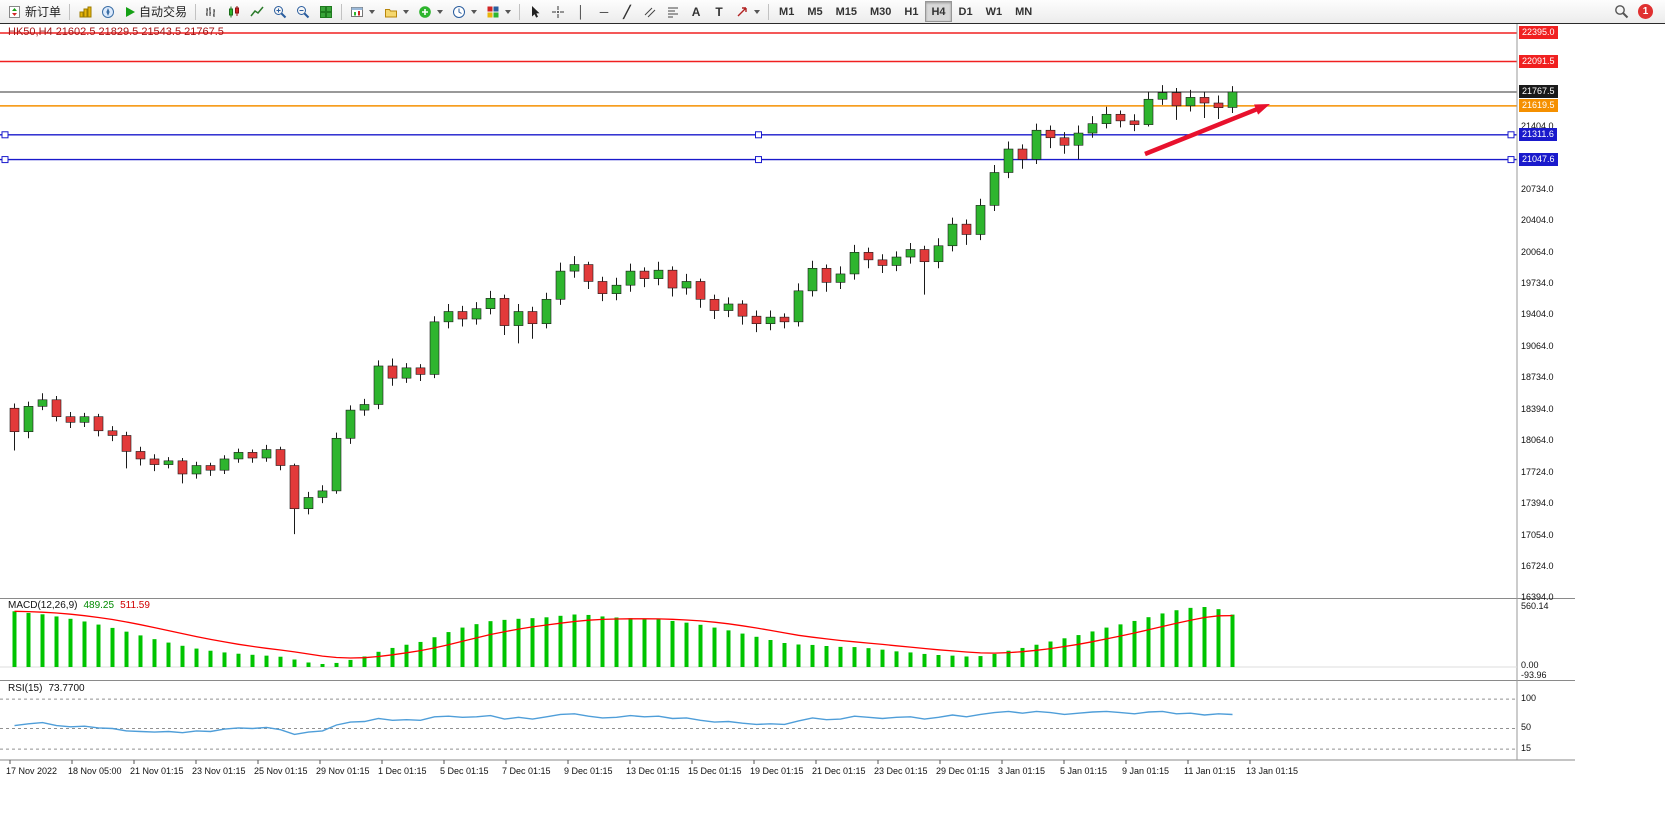  What do you see at coordinates (938, 11) in the screenshot?
I see `timeframe-h4-button: H4` at bounding box center [938, 11].